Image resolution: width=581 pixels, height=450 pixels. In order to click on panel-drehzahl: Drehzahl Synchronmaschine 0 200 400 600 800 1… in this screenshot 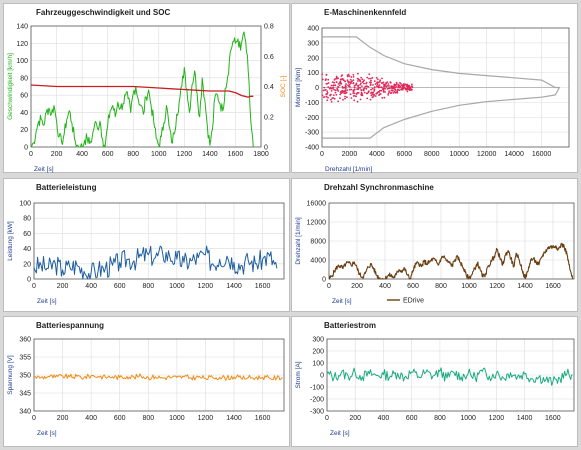, I will do `click(434, 245)`.